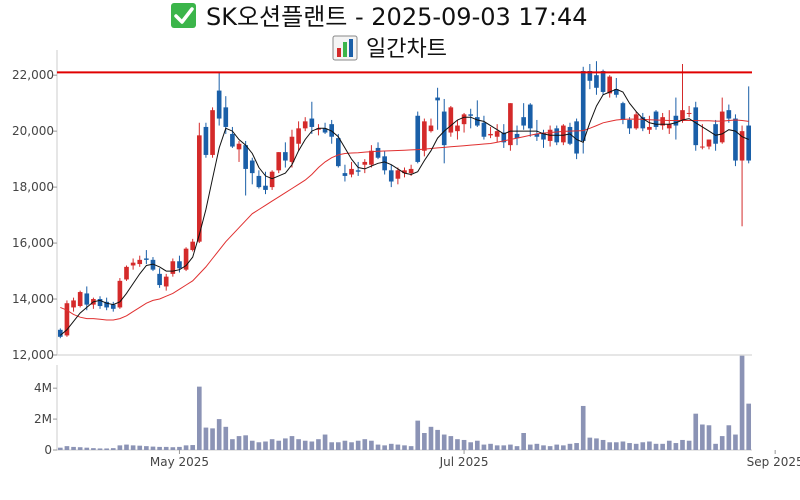 Image resolution: width=800 pixels, height=500 pixels. What do you see at coordinates (406, 49) in the screenshot?
I see `chart-subtitle: 일간차트` at bounding box center [406, 49].